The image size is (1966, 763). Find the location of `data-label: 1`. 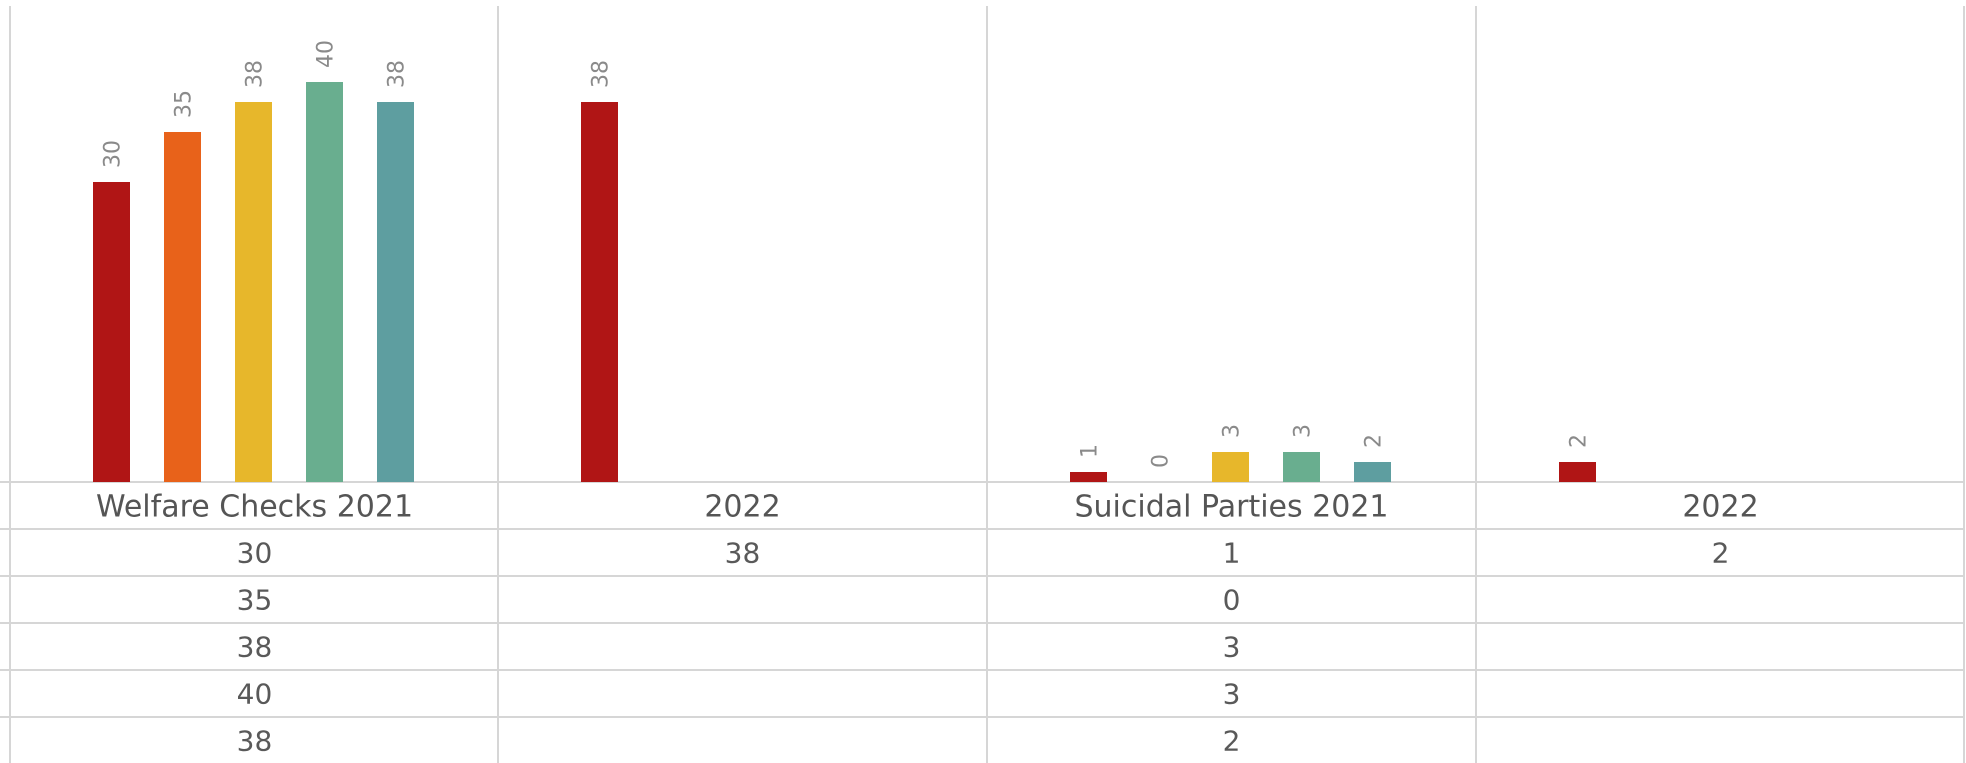

data-label: 1 is located at coordinates (1090, 451).